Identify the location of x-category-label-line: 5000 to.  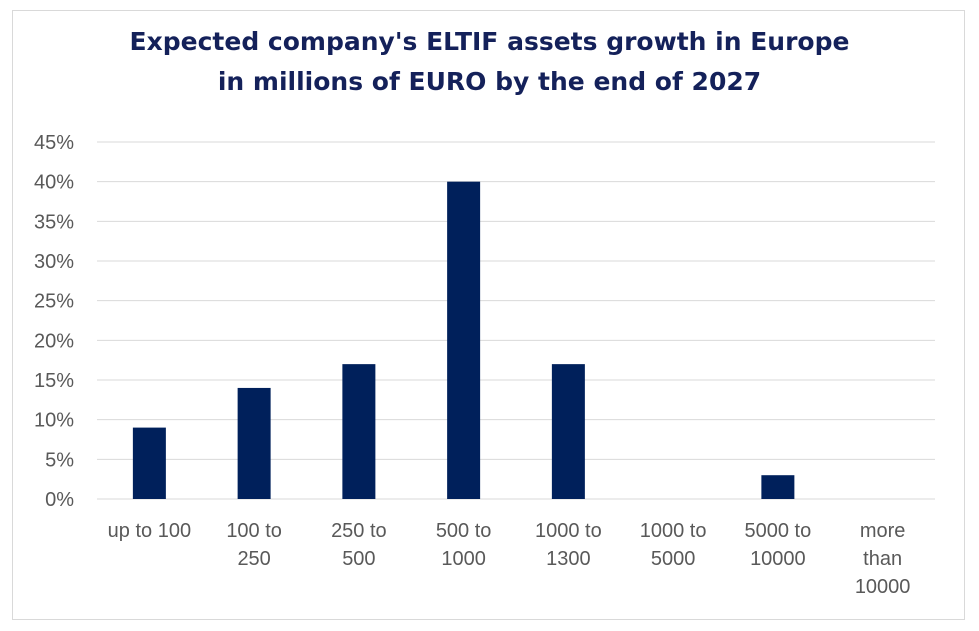
(778, 531).